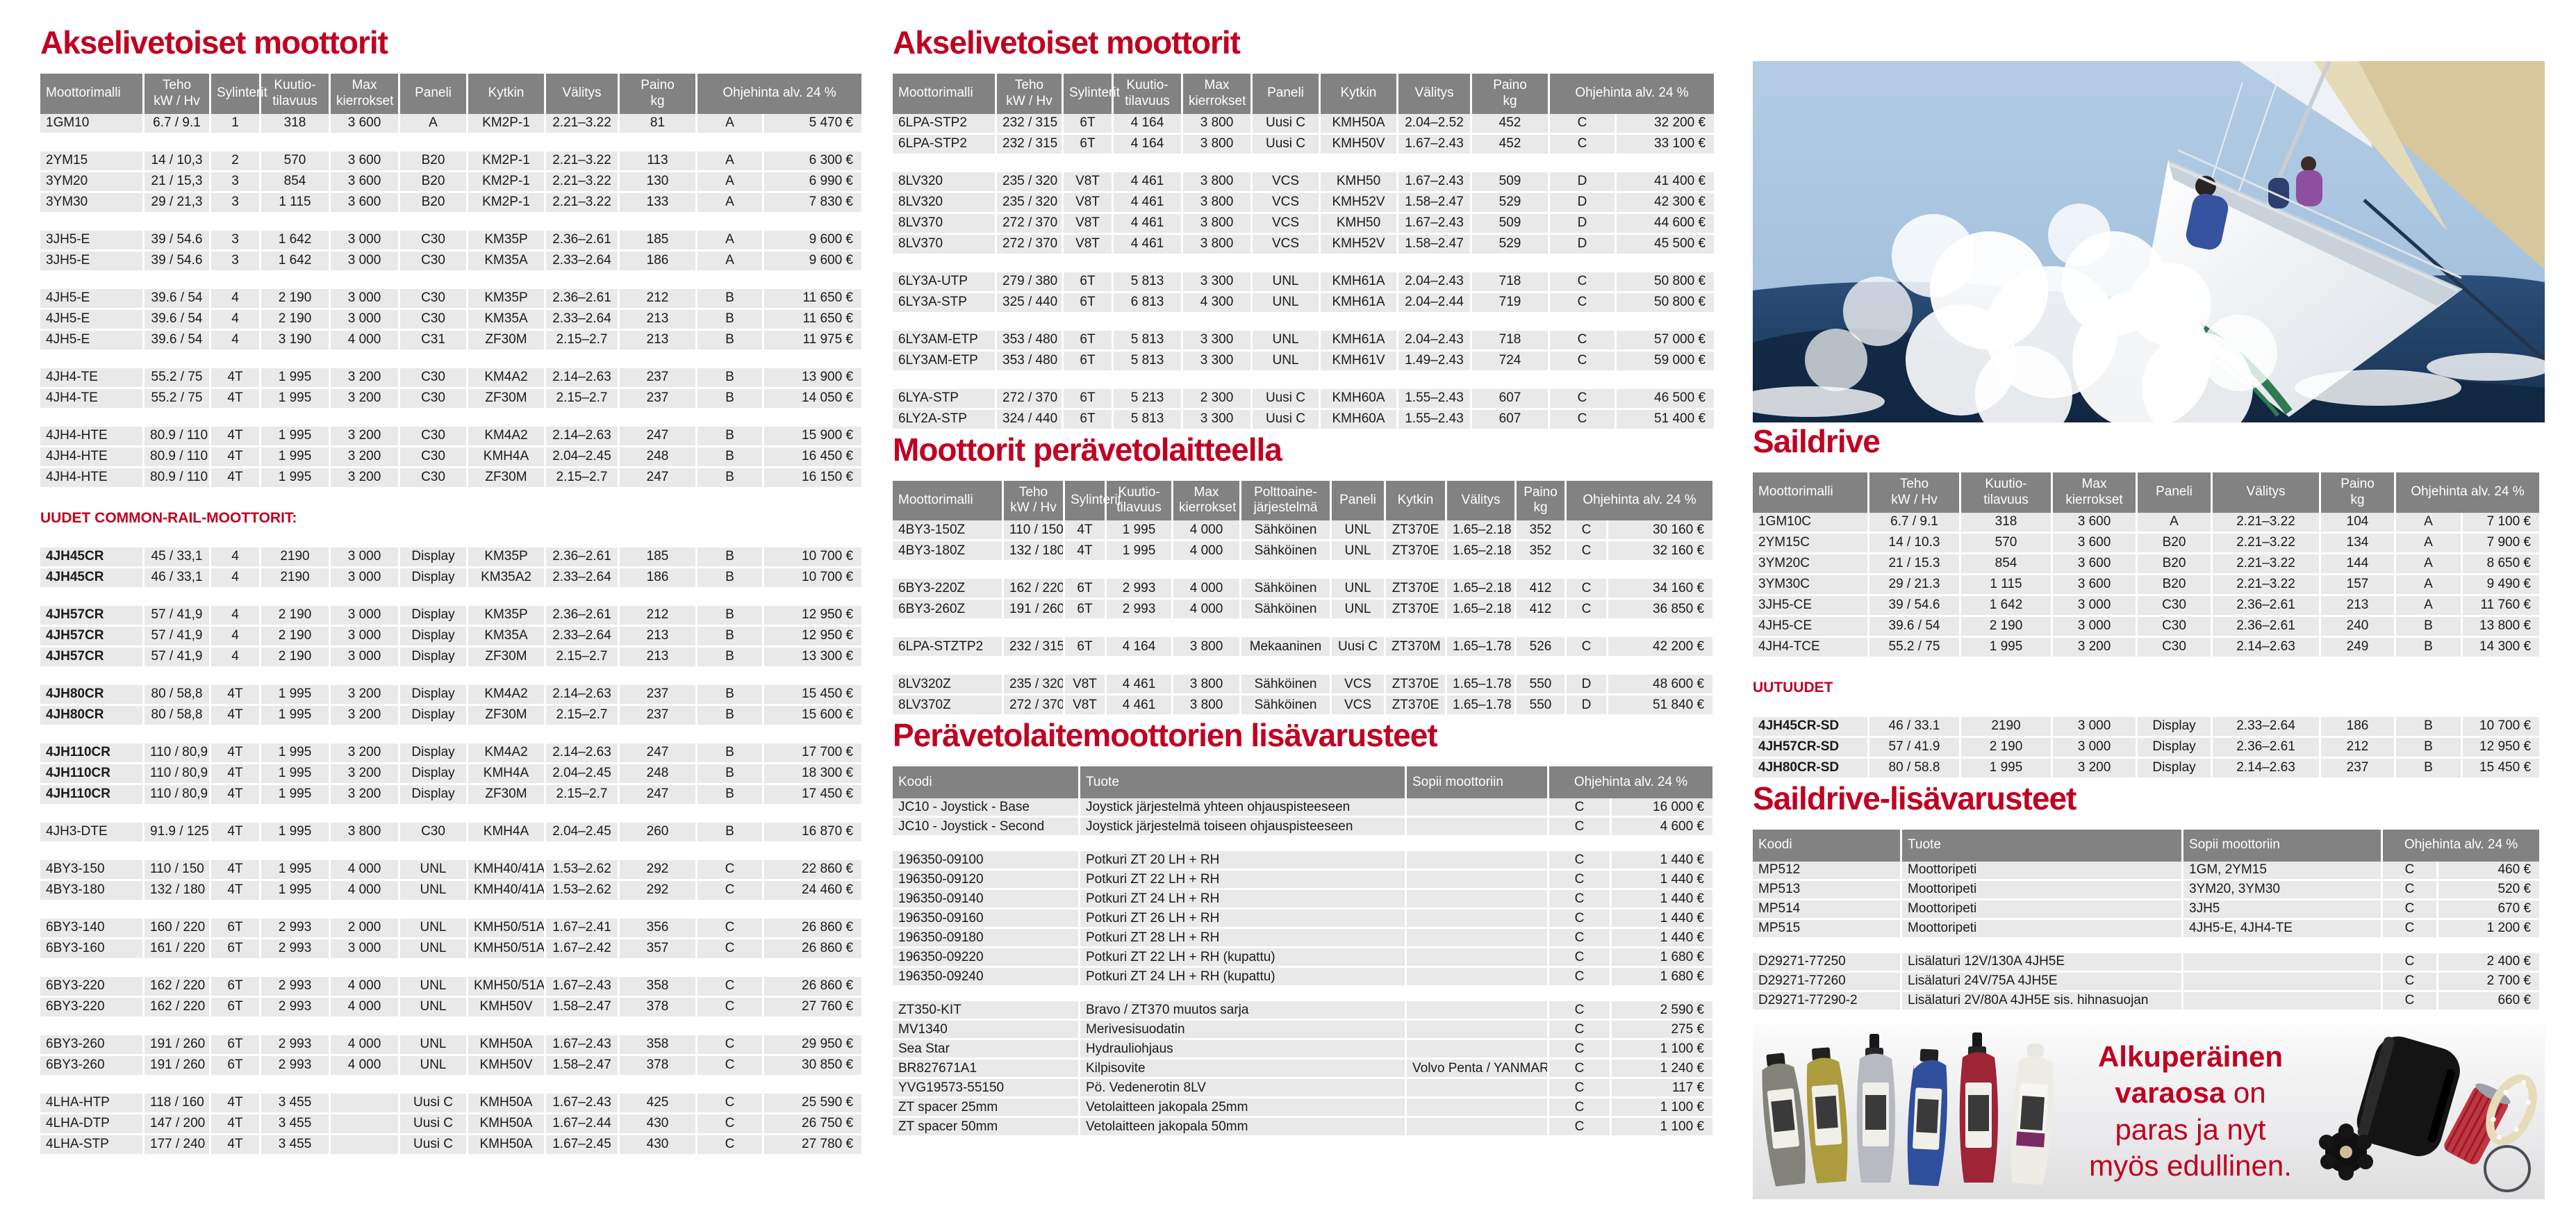 This screenshot has width=2576, height=1218. Describe the element at coordinates (507, 478) in the screenshot. I see `cell: ZF30M` at that location.